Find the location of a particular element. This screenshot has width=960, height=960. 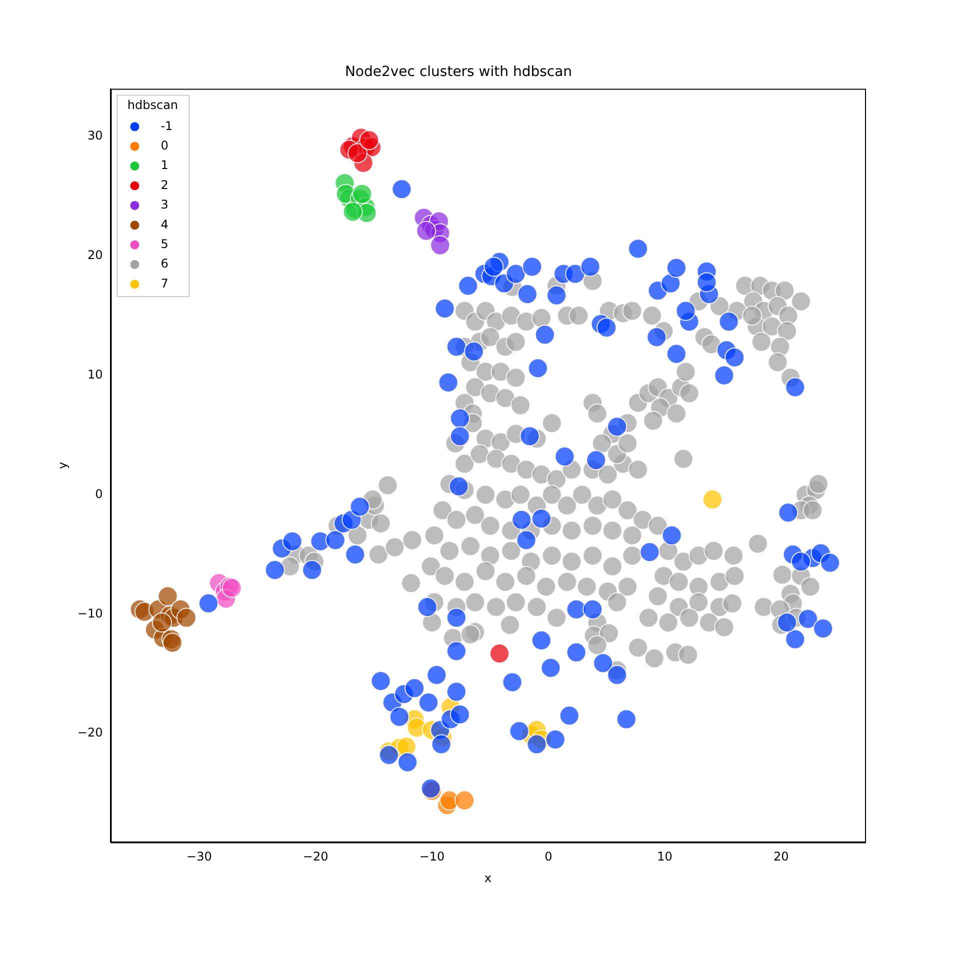

legend-label: 0 is located at coordinates (164, 145).